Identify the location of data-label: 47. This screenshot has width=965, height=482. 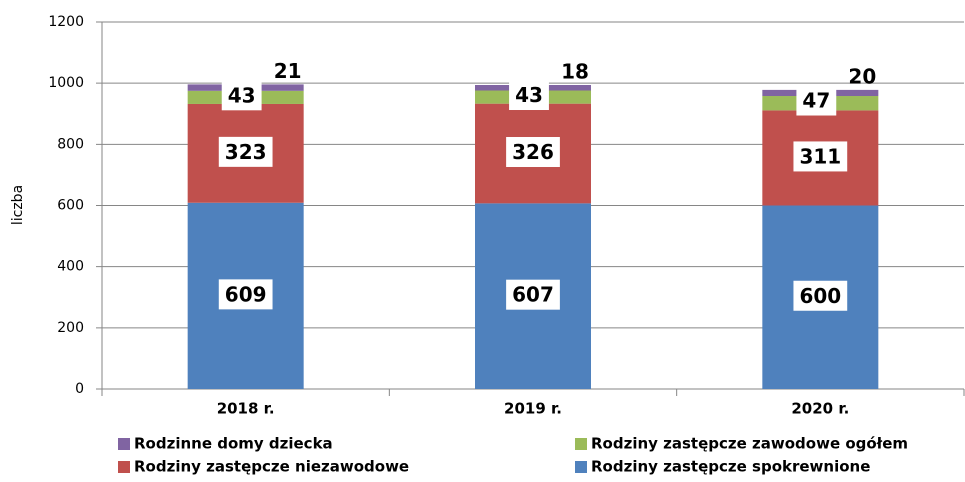
(816, 101).